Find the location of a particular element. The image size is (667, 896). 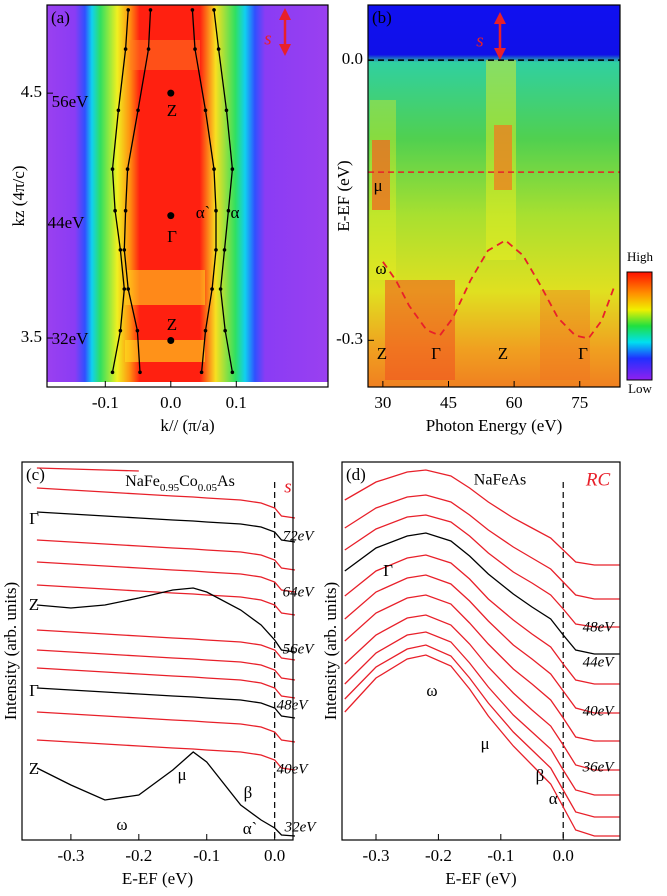

panel-label: (a) is located at coordinates (60, 17).